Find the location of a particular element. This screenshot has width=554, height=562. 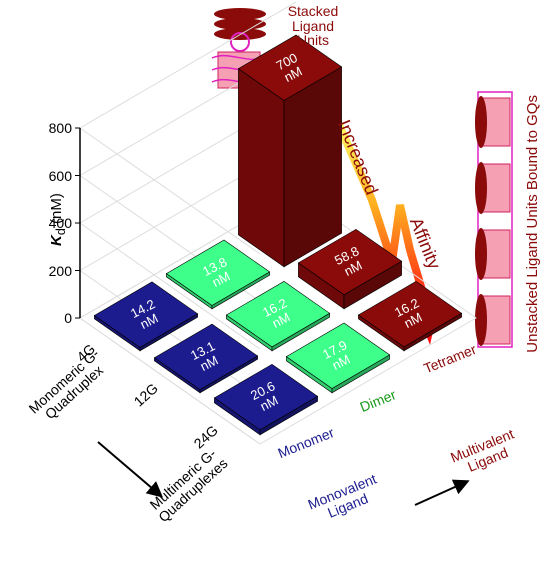

z-tick-label: 0 is located at coordinates (68, 318).